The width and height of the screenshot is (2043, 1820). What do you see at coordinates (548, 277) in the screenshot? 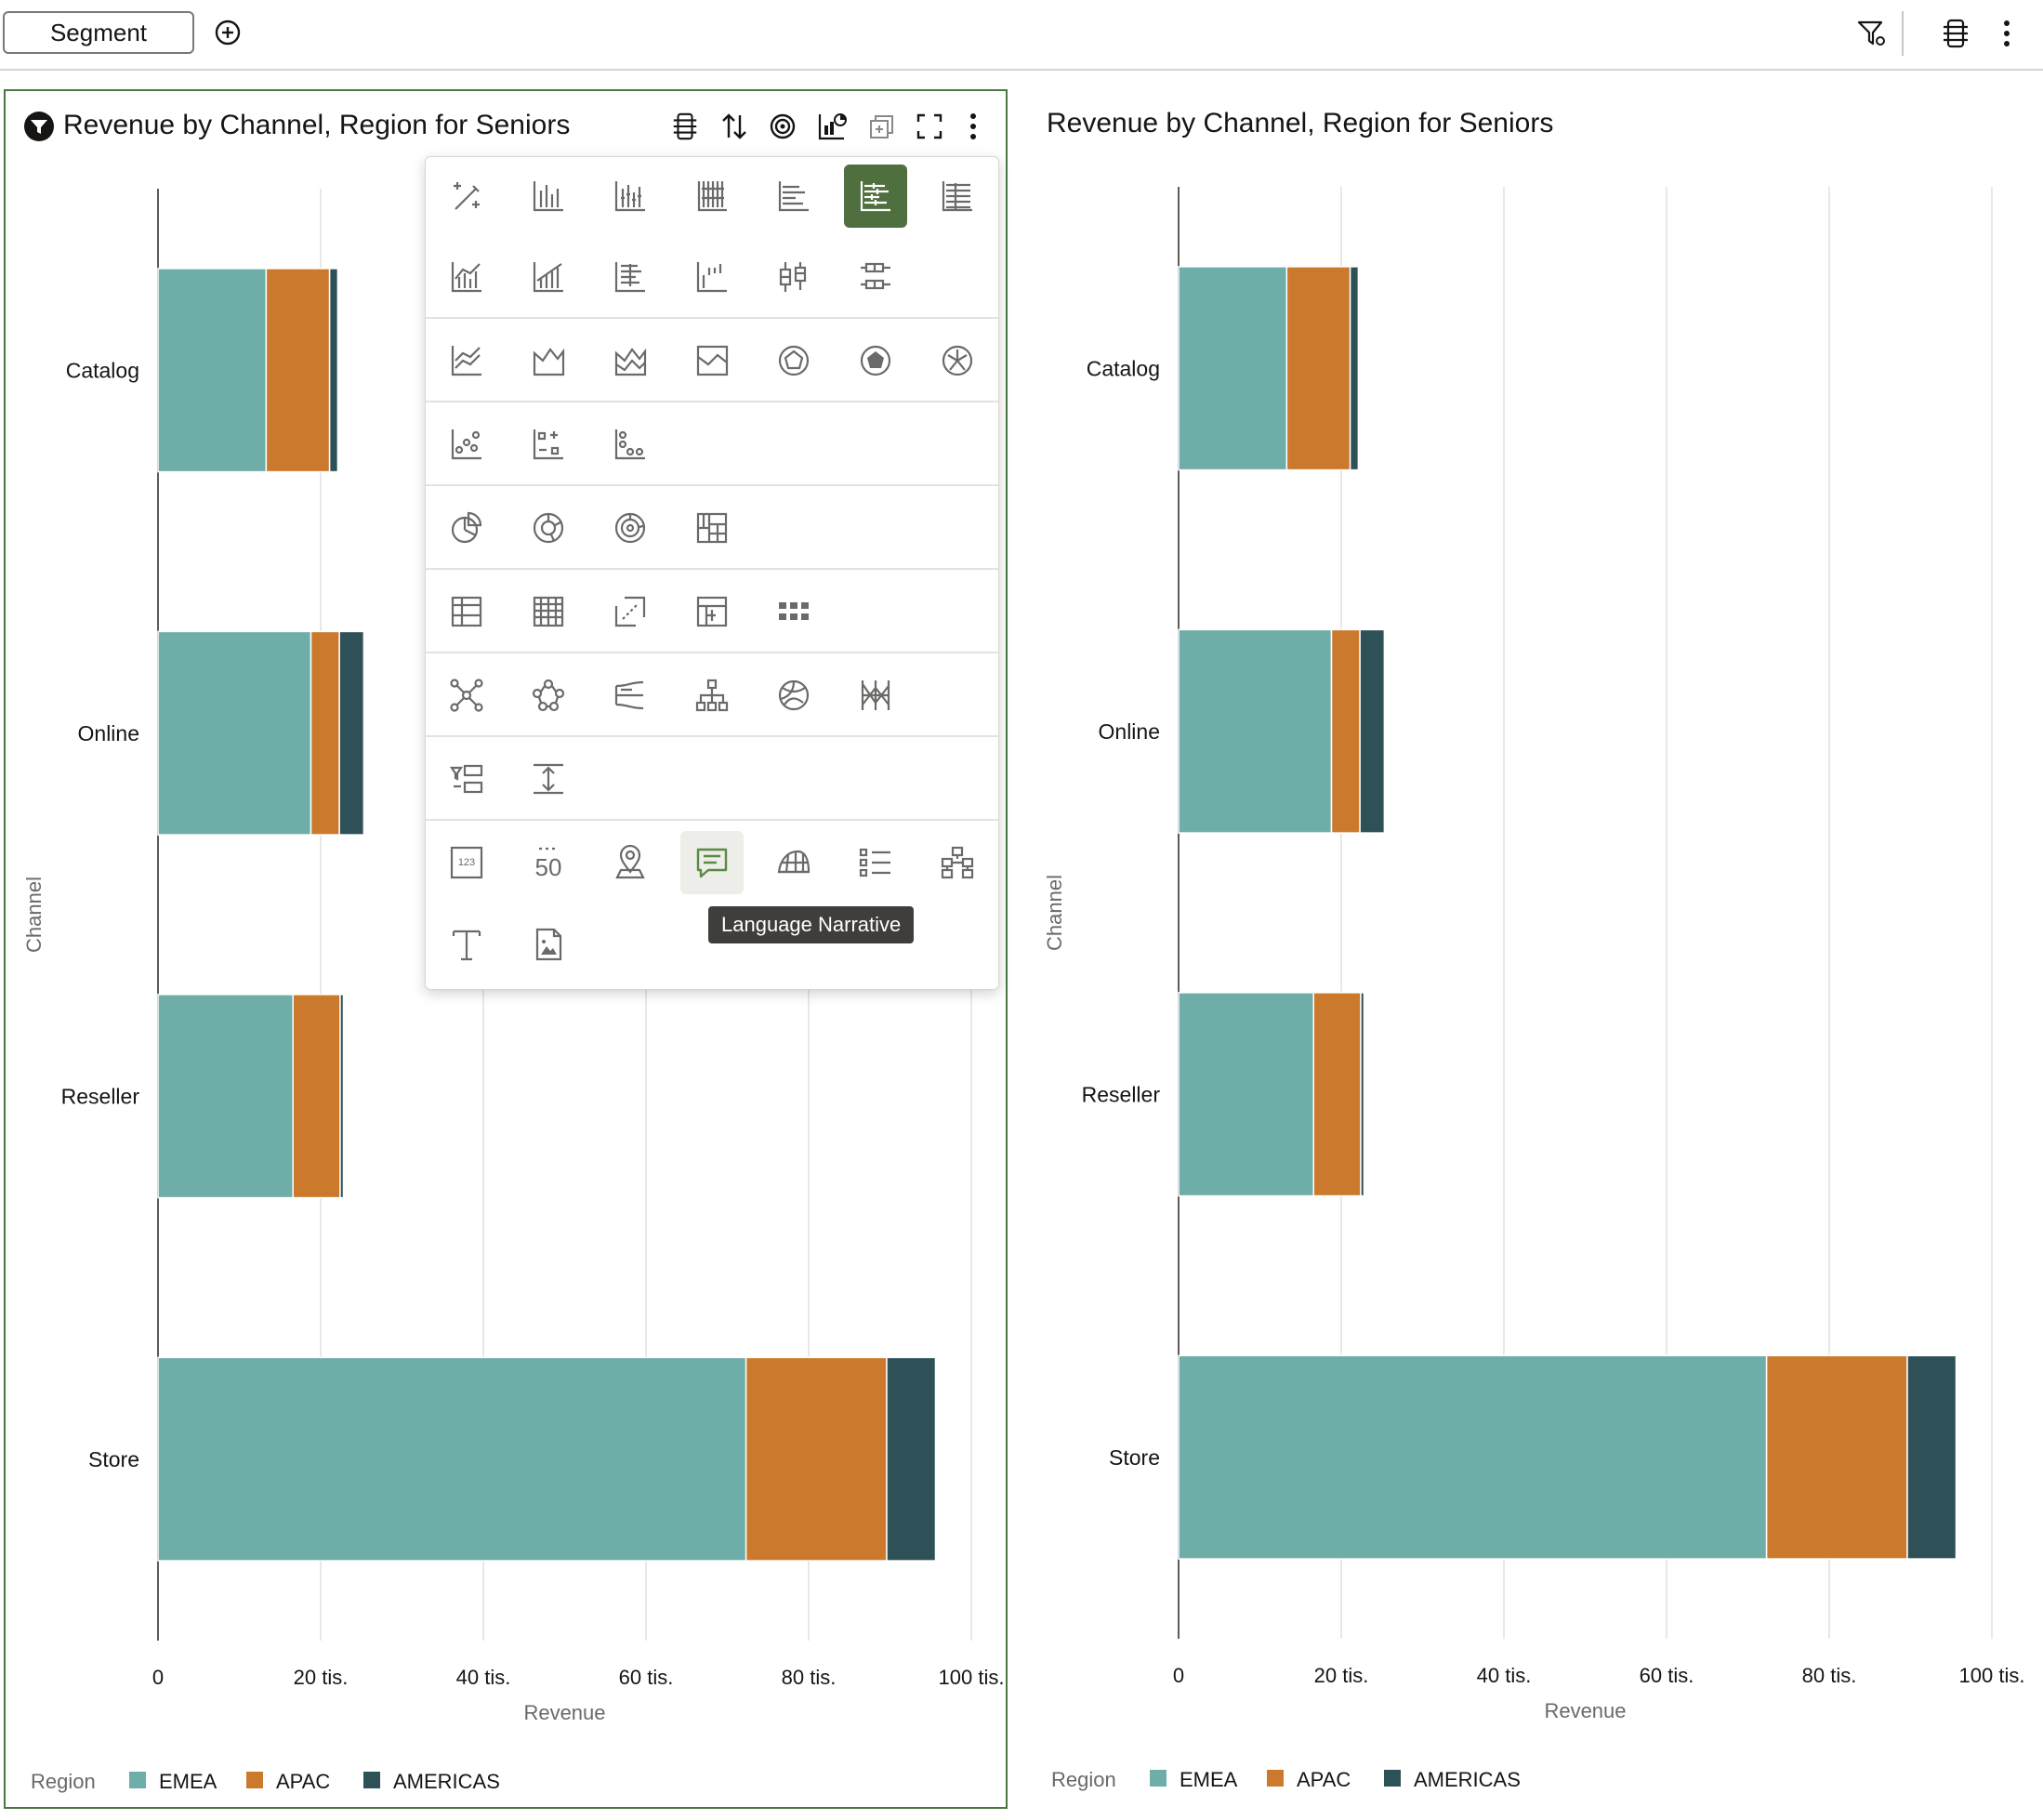
I see `chart-type-combo-stacked-button` at bounding box center [548, 277].